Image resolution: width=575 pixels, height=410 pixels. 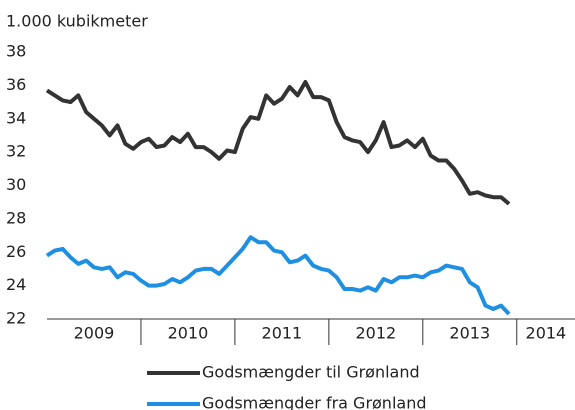 I want to click on y-tick-label: 22, so click(x=16, y=318).